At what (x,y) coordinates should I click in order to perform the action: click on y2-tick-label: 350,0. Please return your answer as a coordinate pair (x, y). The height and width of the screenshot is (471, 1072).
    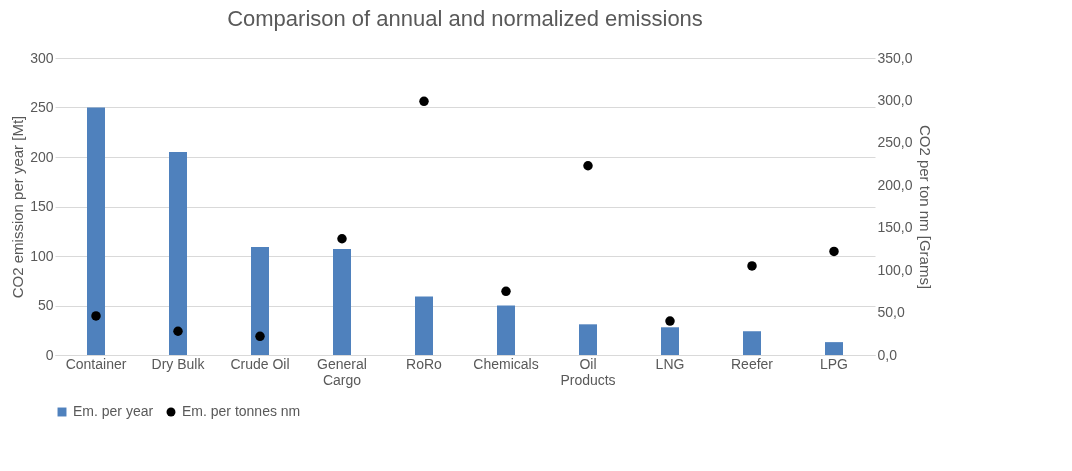
    Looking at the image, I should click on (895, 57).